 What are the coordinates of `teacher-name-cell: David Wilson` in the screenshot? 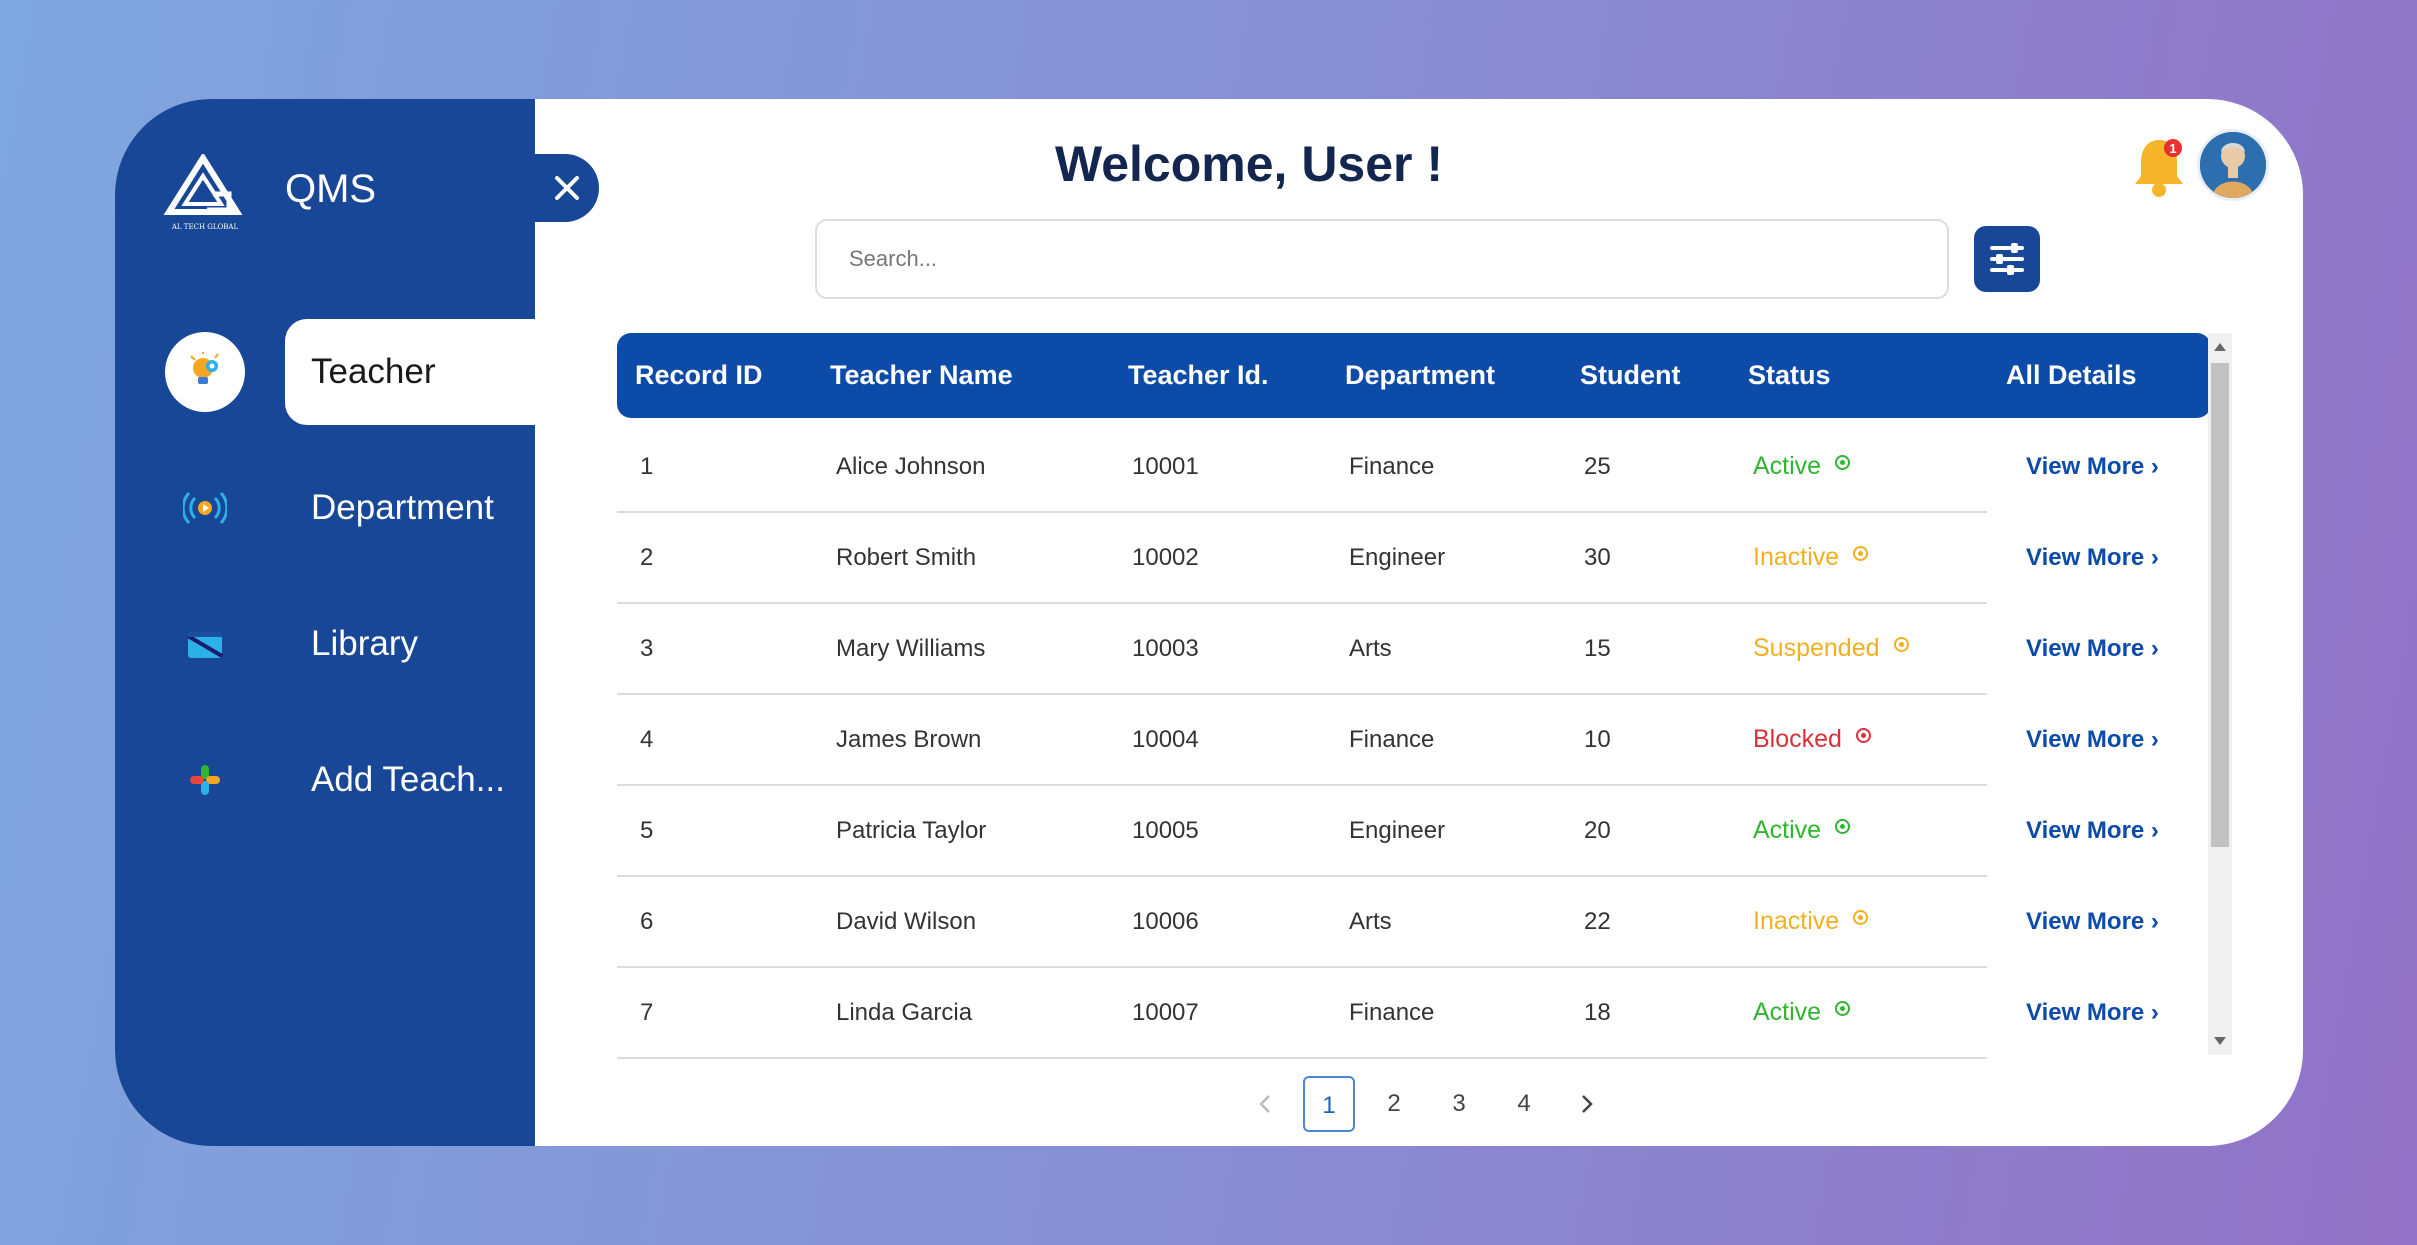 It's located at (906, 921).